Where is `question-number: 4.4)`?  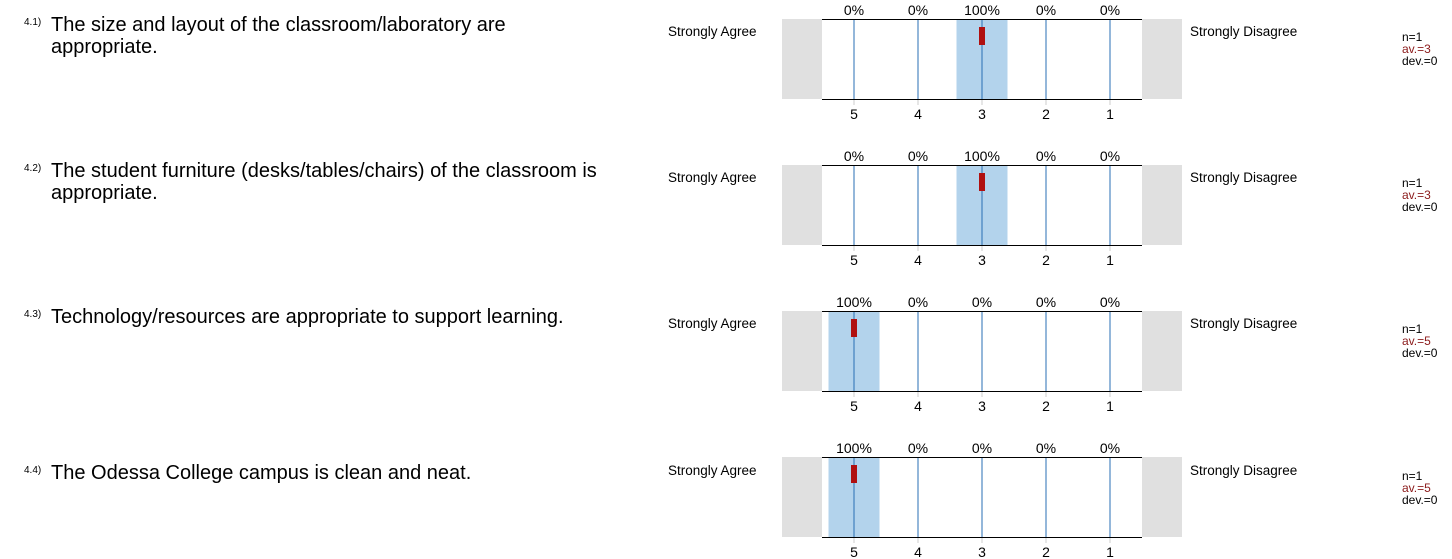 question-number: 4.4) is located at coordinates (33, 470).